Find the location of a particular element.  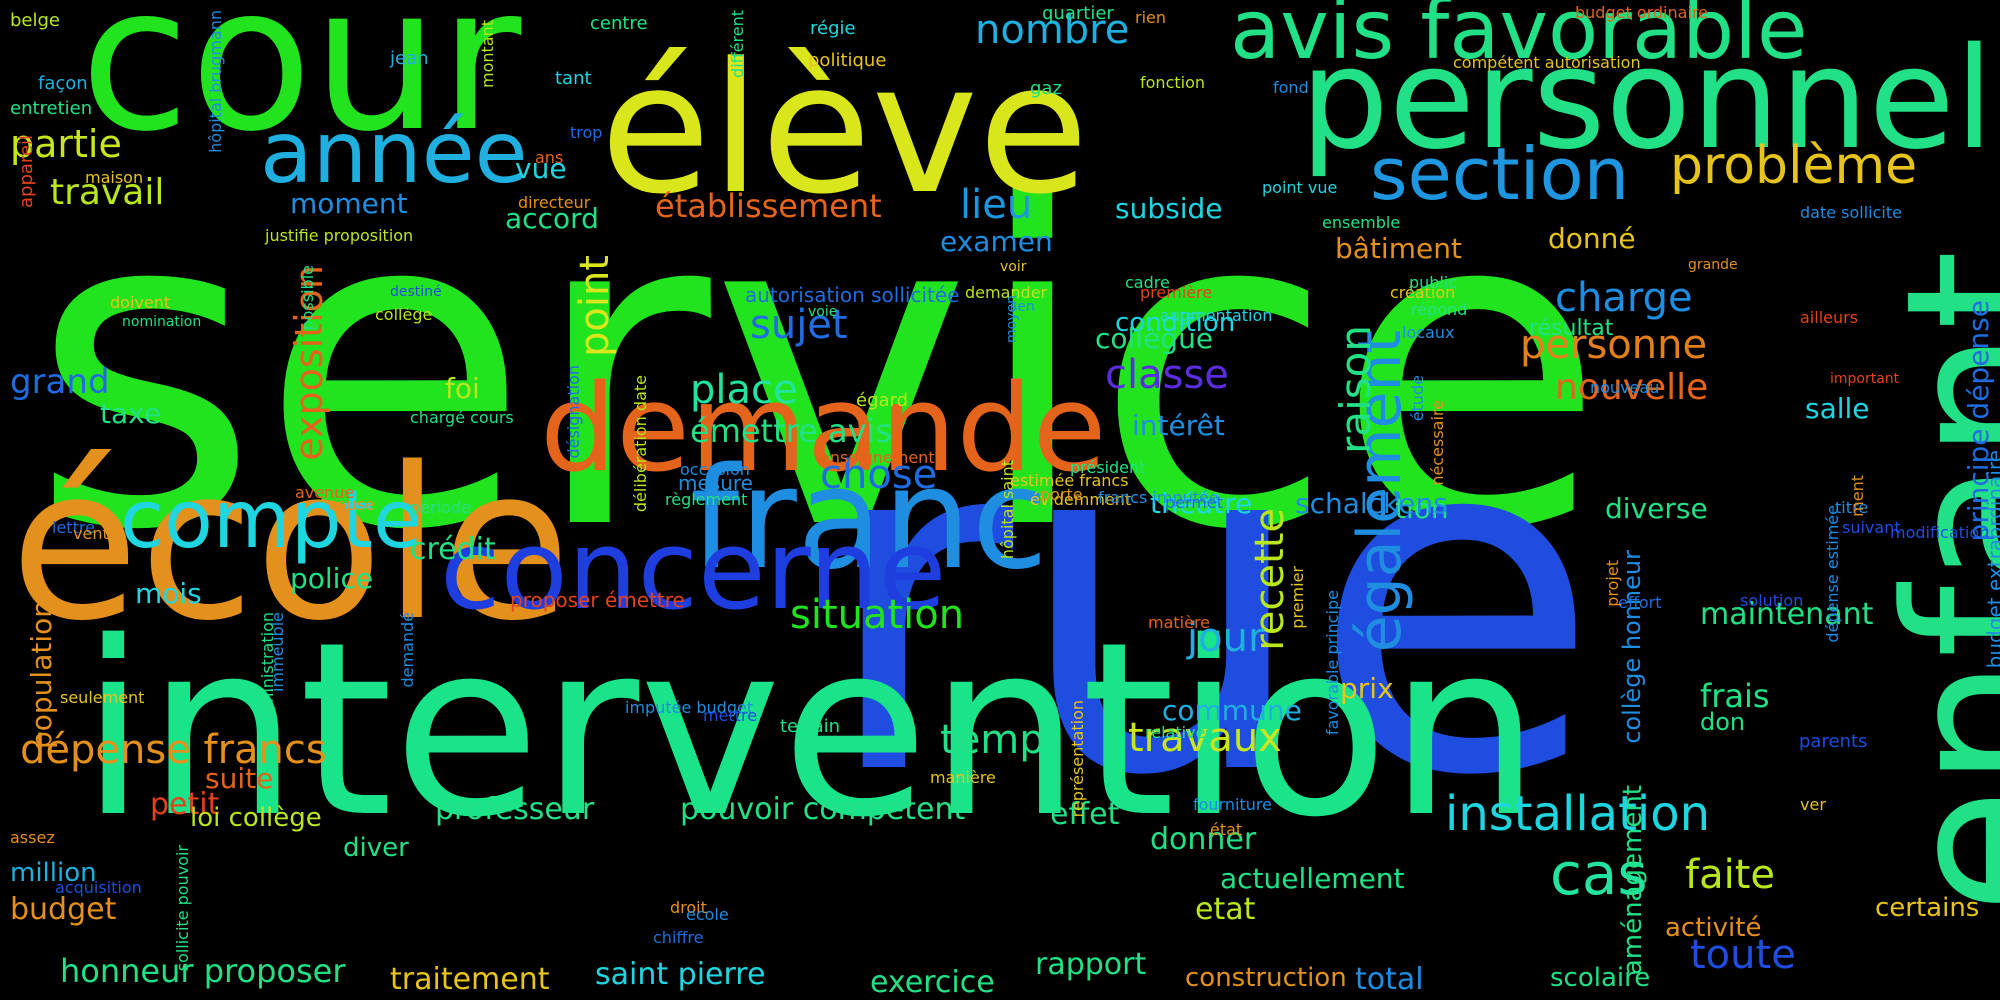

word: appareil is located at coordinates (26, 171).